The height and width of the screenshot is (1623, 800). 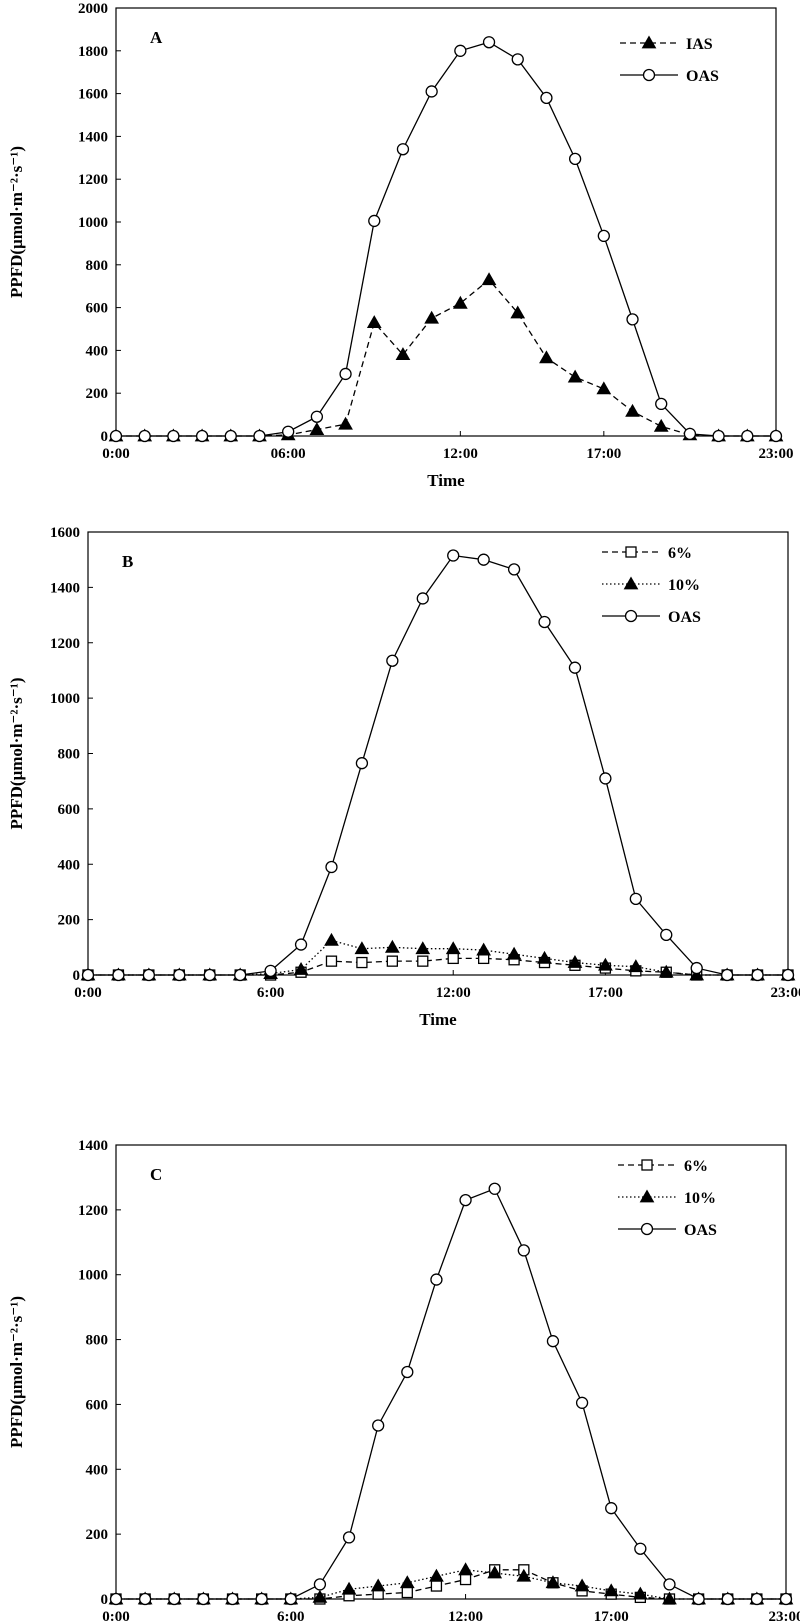 What do you see at coordinates (465, 1616) in the screenshot?
I see `x-tick-label: 12:00` at bounding box center [465, 1616].